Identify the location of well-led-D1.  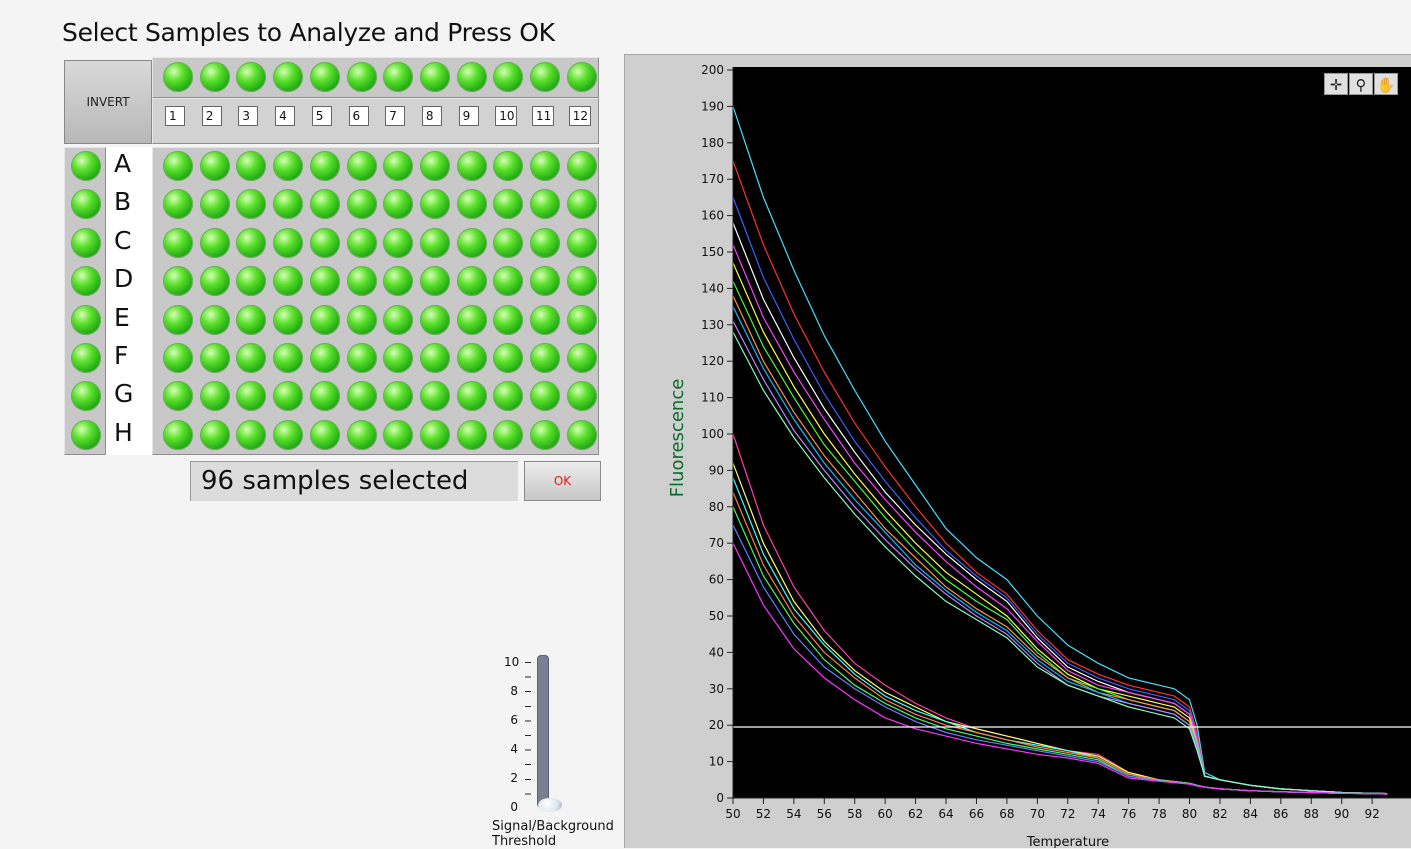
(178, 281).